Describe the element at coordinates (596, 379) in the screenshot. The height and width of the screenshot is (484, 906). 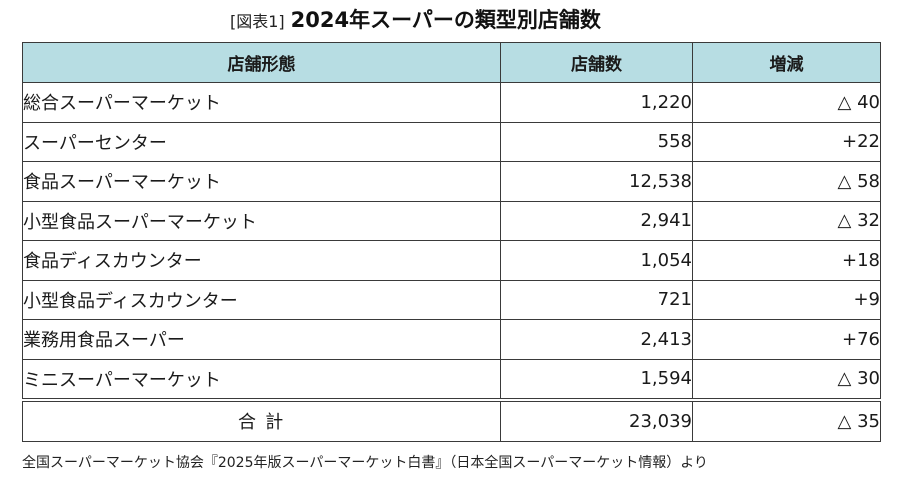
I see `store-count-cell: 1,594` at that location.